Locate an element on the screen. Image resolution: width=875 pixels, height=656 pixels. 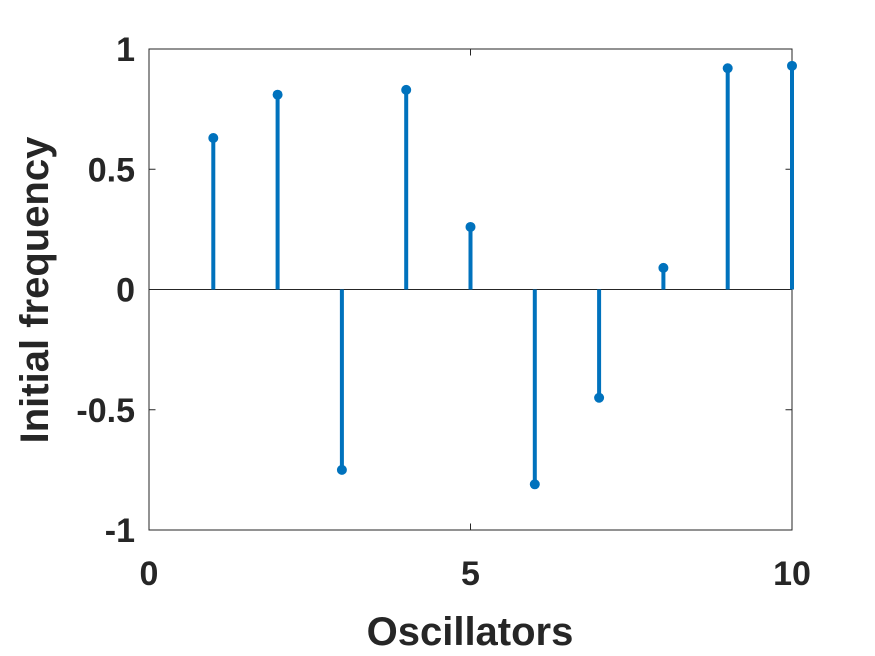
y-tick-label: -1 is located at coordinates (120, 531).